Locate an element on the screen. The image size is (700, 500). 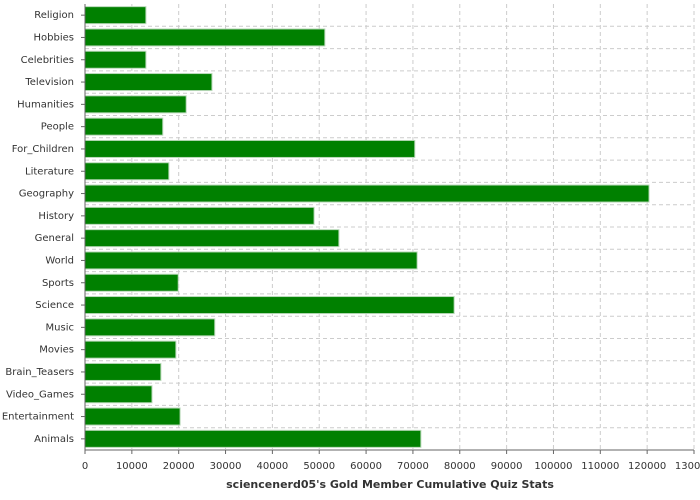
y-tick-label: Geography is located at coordinates (46, 194).